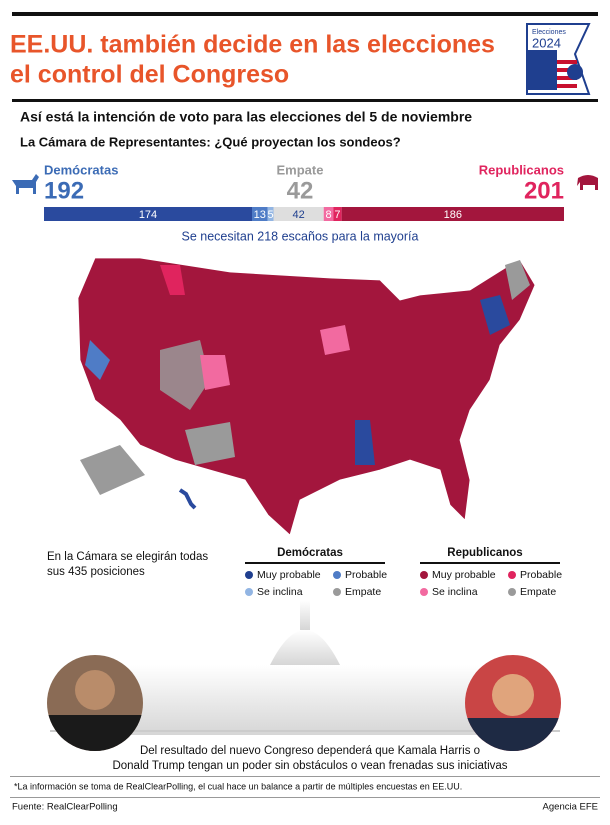  I want to click on badge-year: 2024, so click(546, 42).